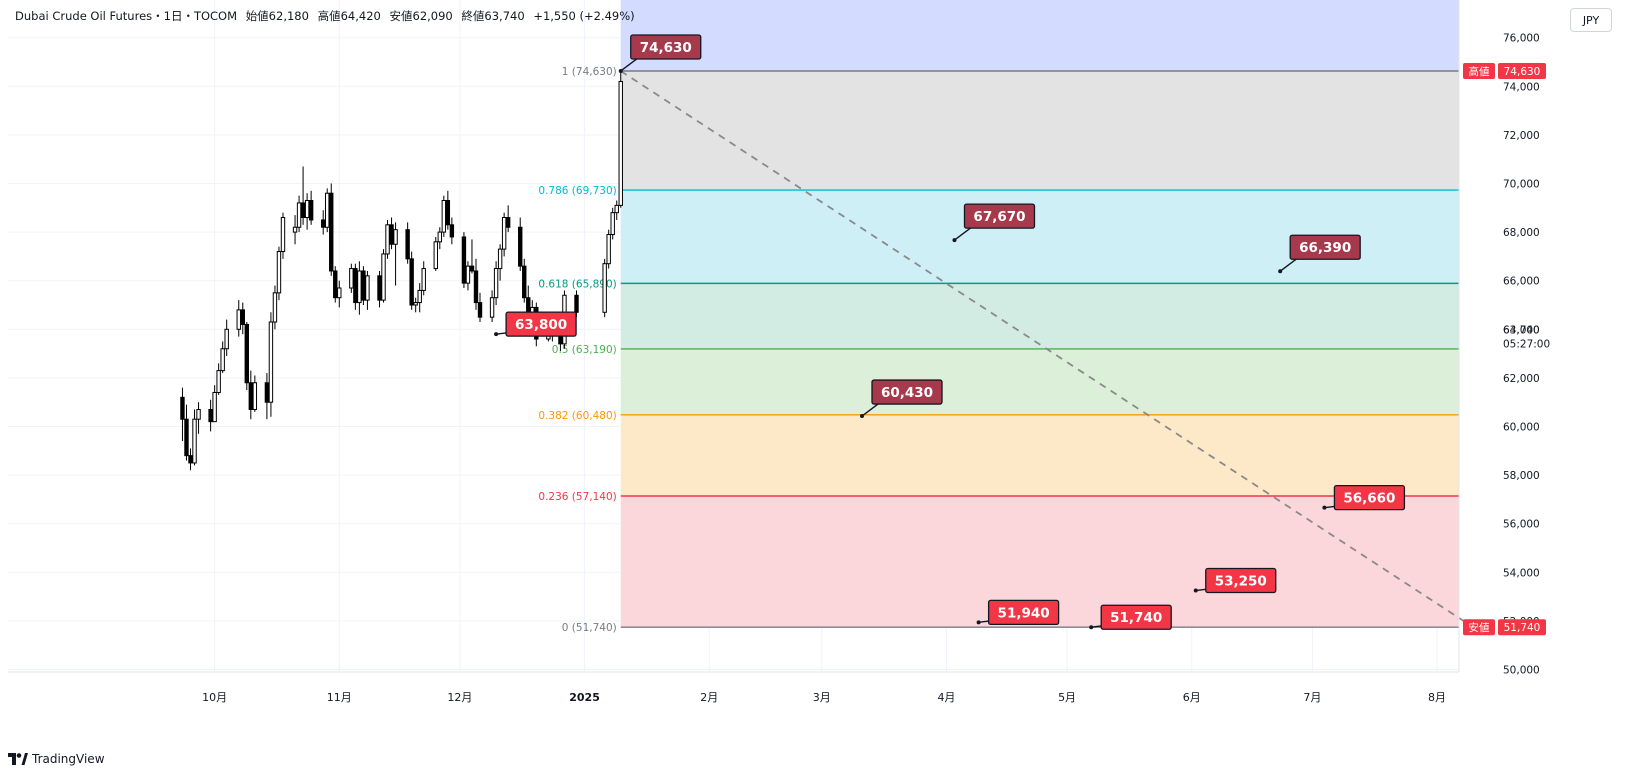  Describe the element at coordinates (459, 697) in the screenshot. I see `time-axis-tick: 12月` at that location.